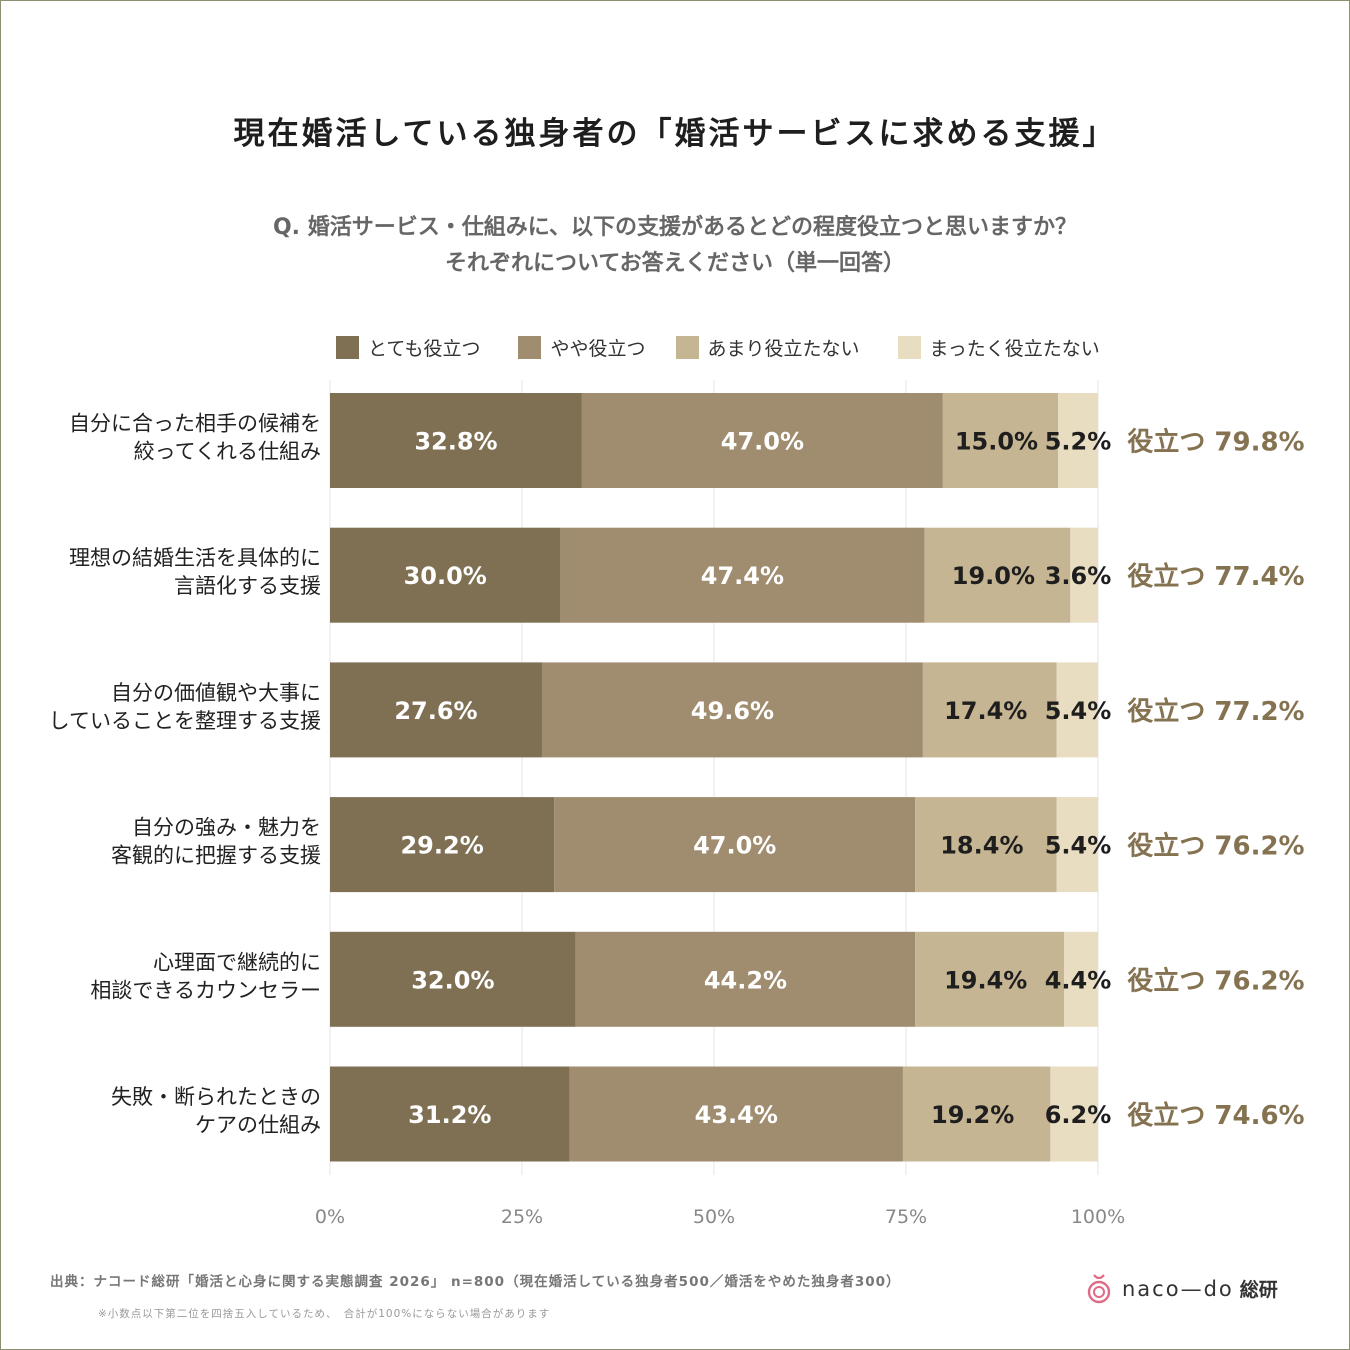  Describe the element at coordinates (195, 424) in the screenshot. I see `category-label: 自分に合った相手の候補を` at that location.